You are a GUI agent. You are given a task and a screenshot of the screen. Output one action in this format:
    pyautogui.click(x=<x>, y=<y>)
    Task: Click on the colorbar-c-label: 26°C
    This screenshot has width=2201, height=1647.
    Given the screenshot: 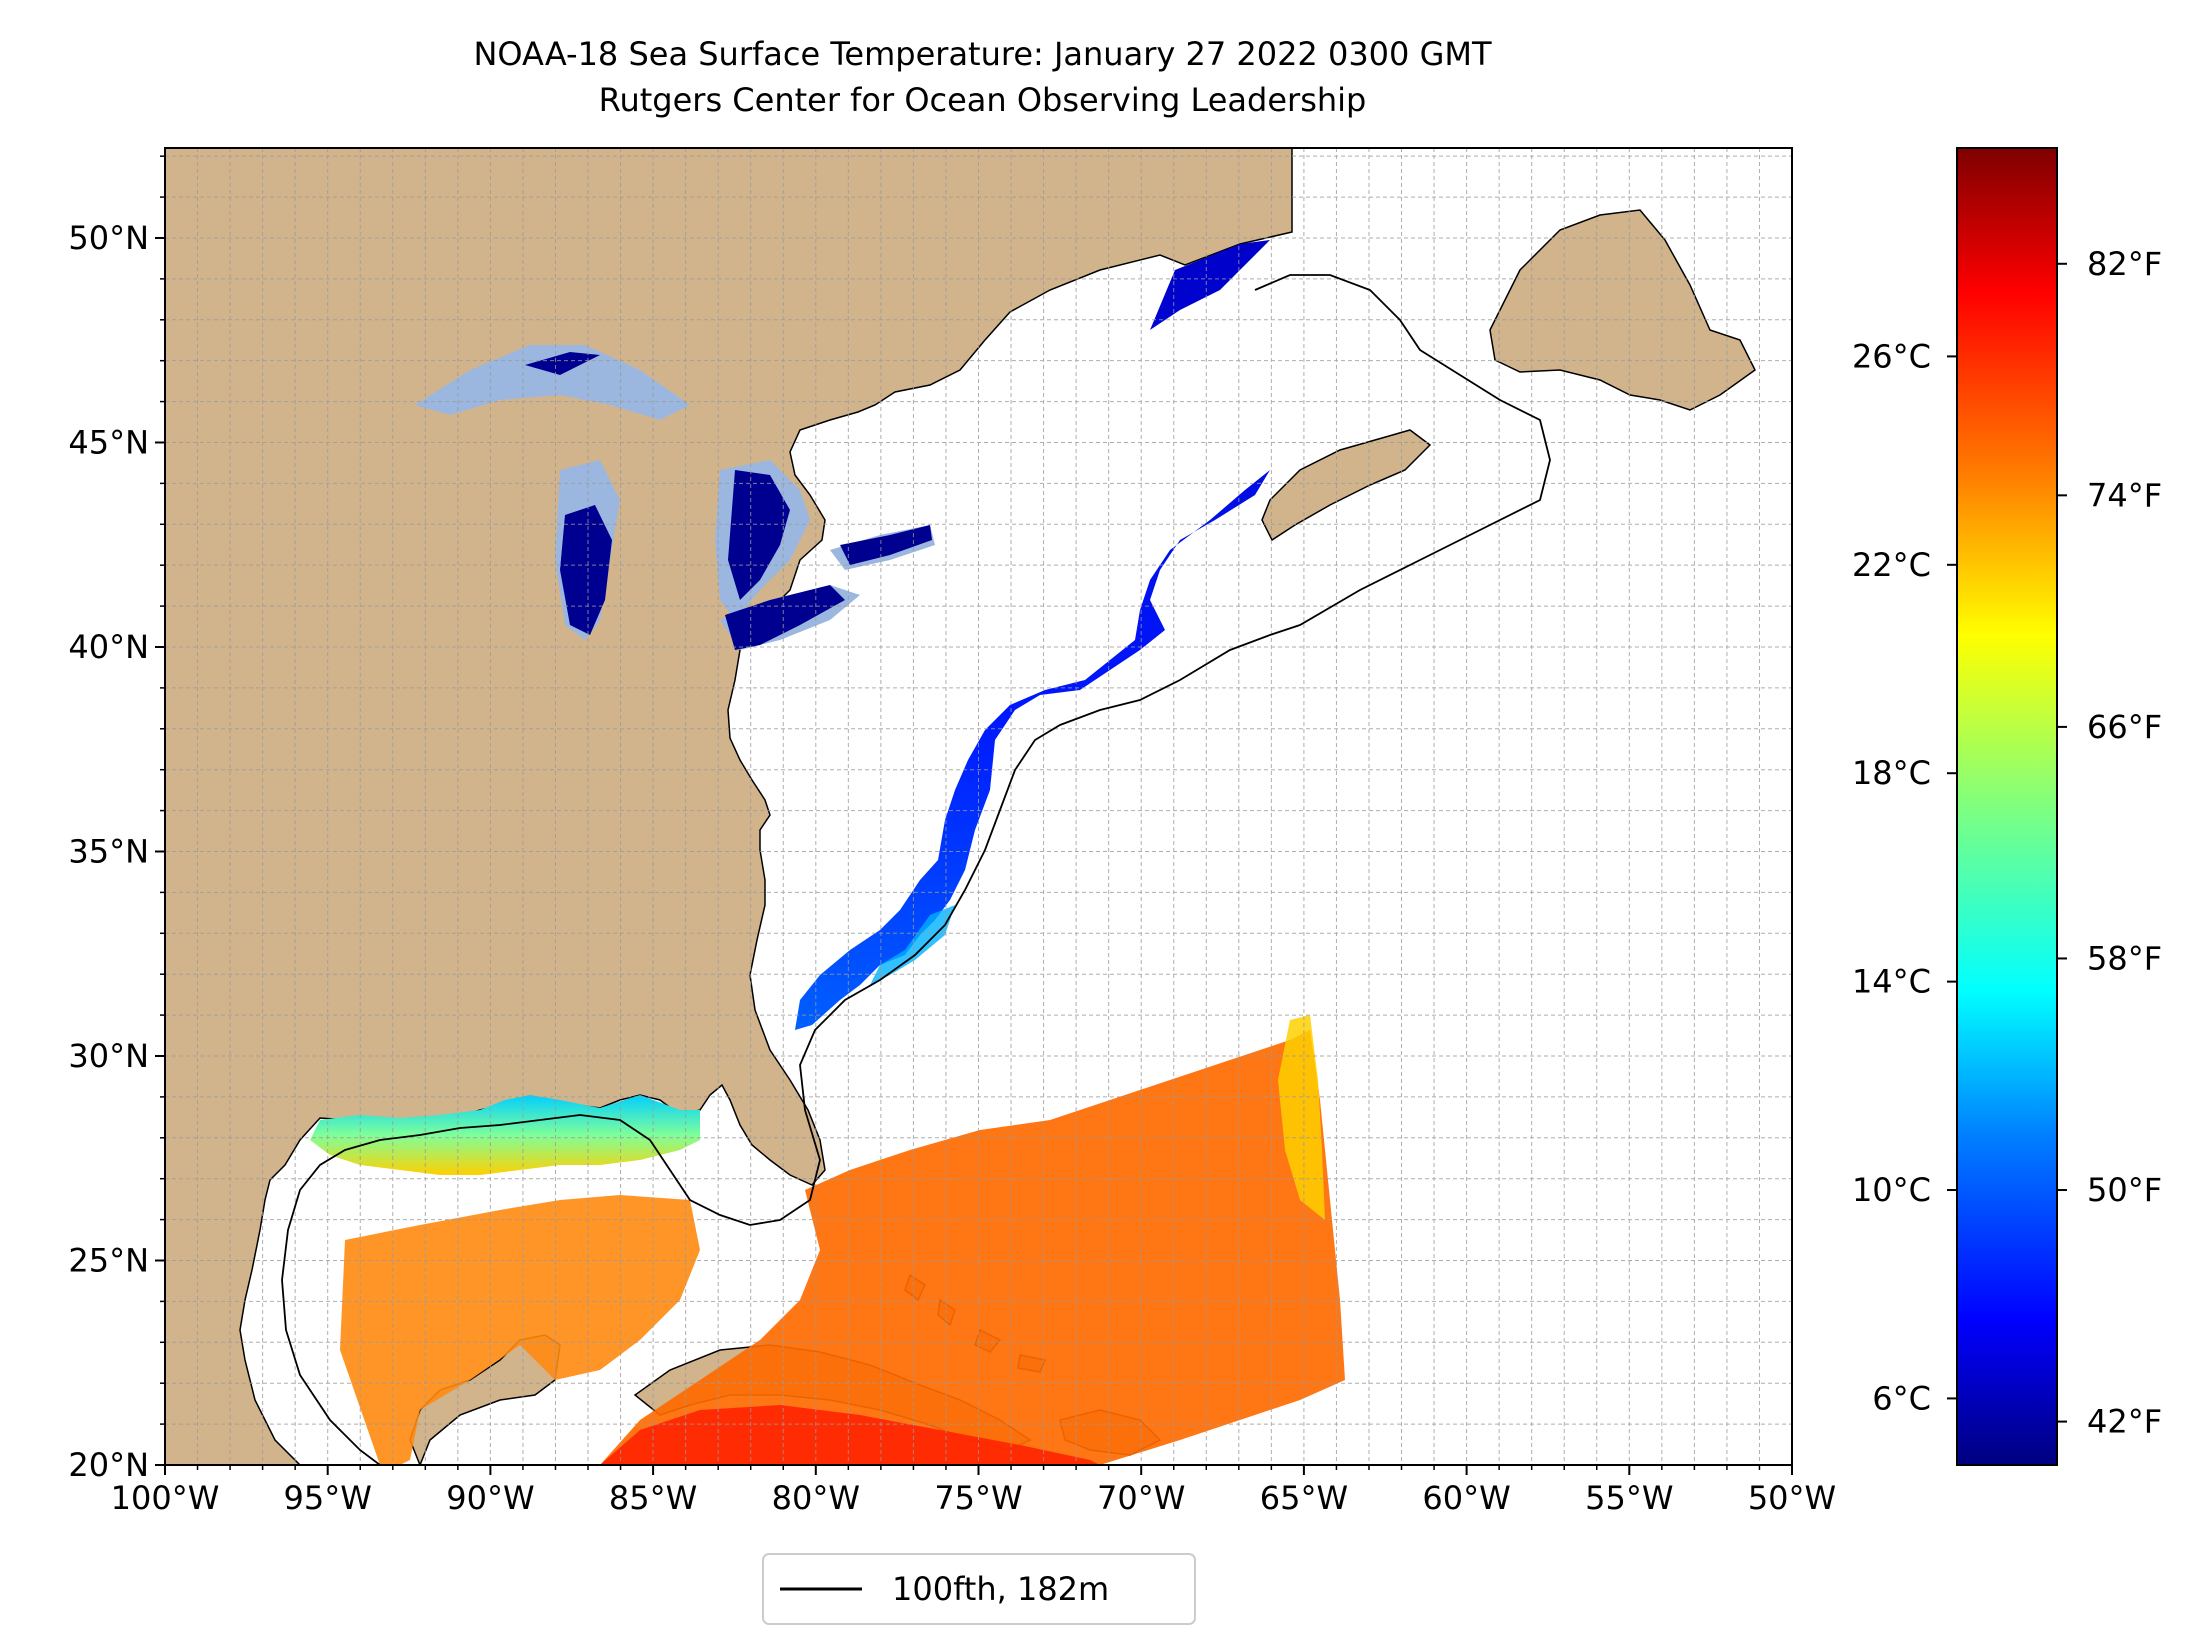 What is the action you would take?
    pyautogui.click(x=1891, y=356)
    